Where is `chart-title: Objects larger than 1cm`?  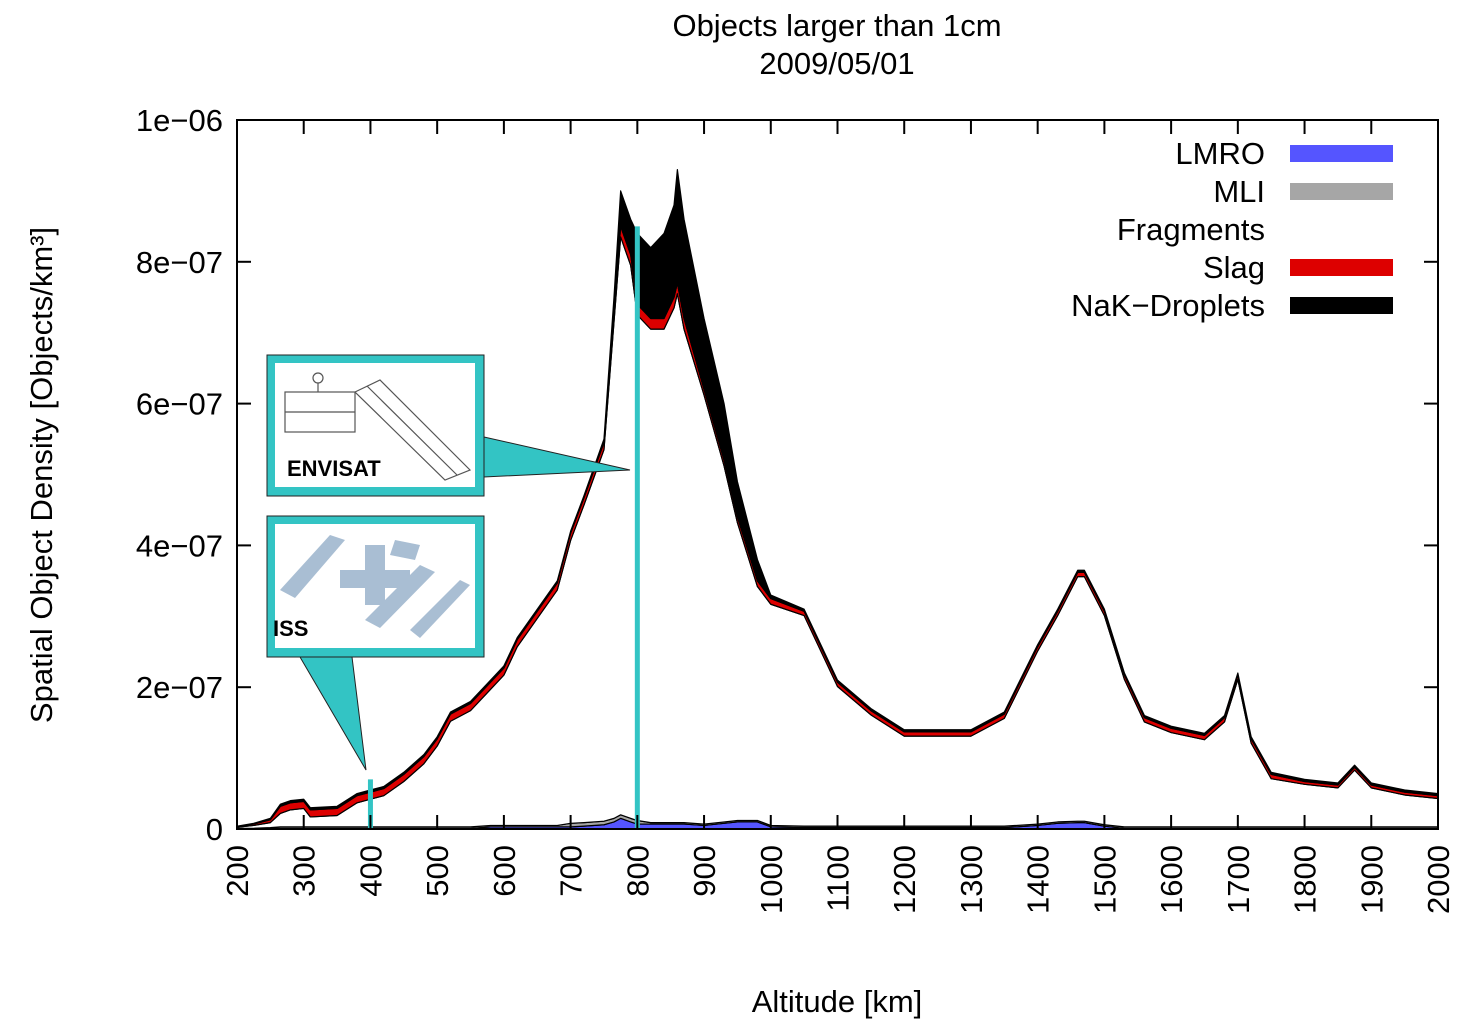 chart-title: Objects larger than 1cm is located at coordinates (836, 25).